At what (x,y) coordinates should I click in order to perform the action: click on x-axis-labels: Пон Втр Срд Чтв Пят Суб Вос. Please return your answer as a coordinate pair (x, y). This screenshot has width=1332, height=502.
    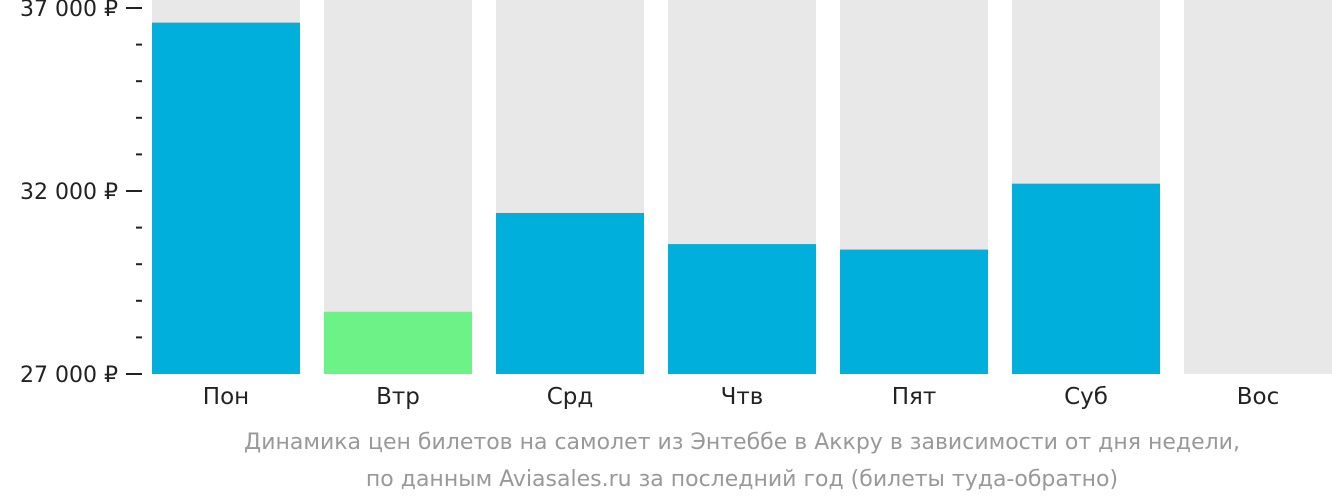
    Looking at the image, I should click on (741, 397).